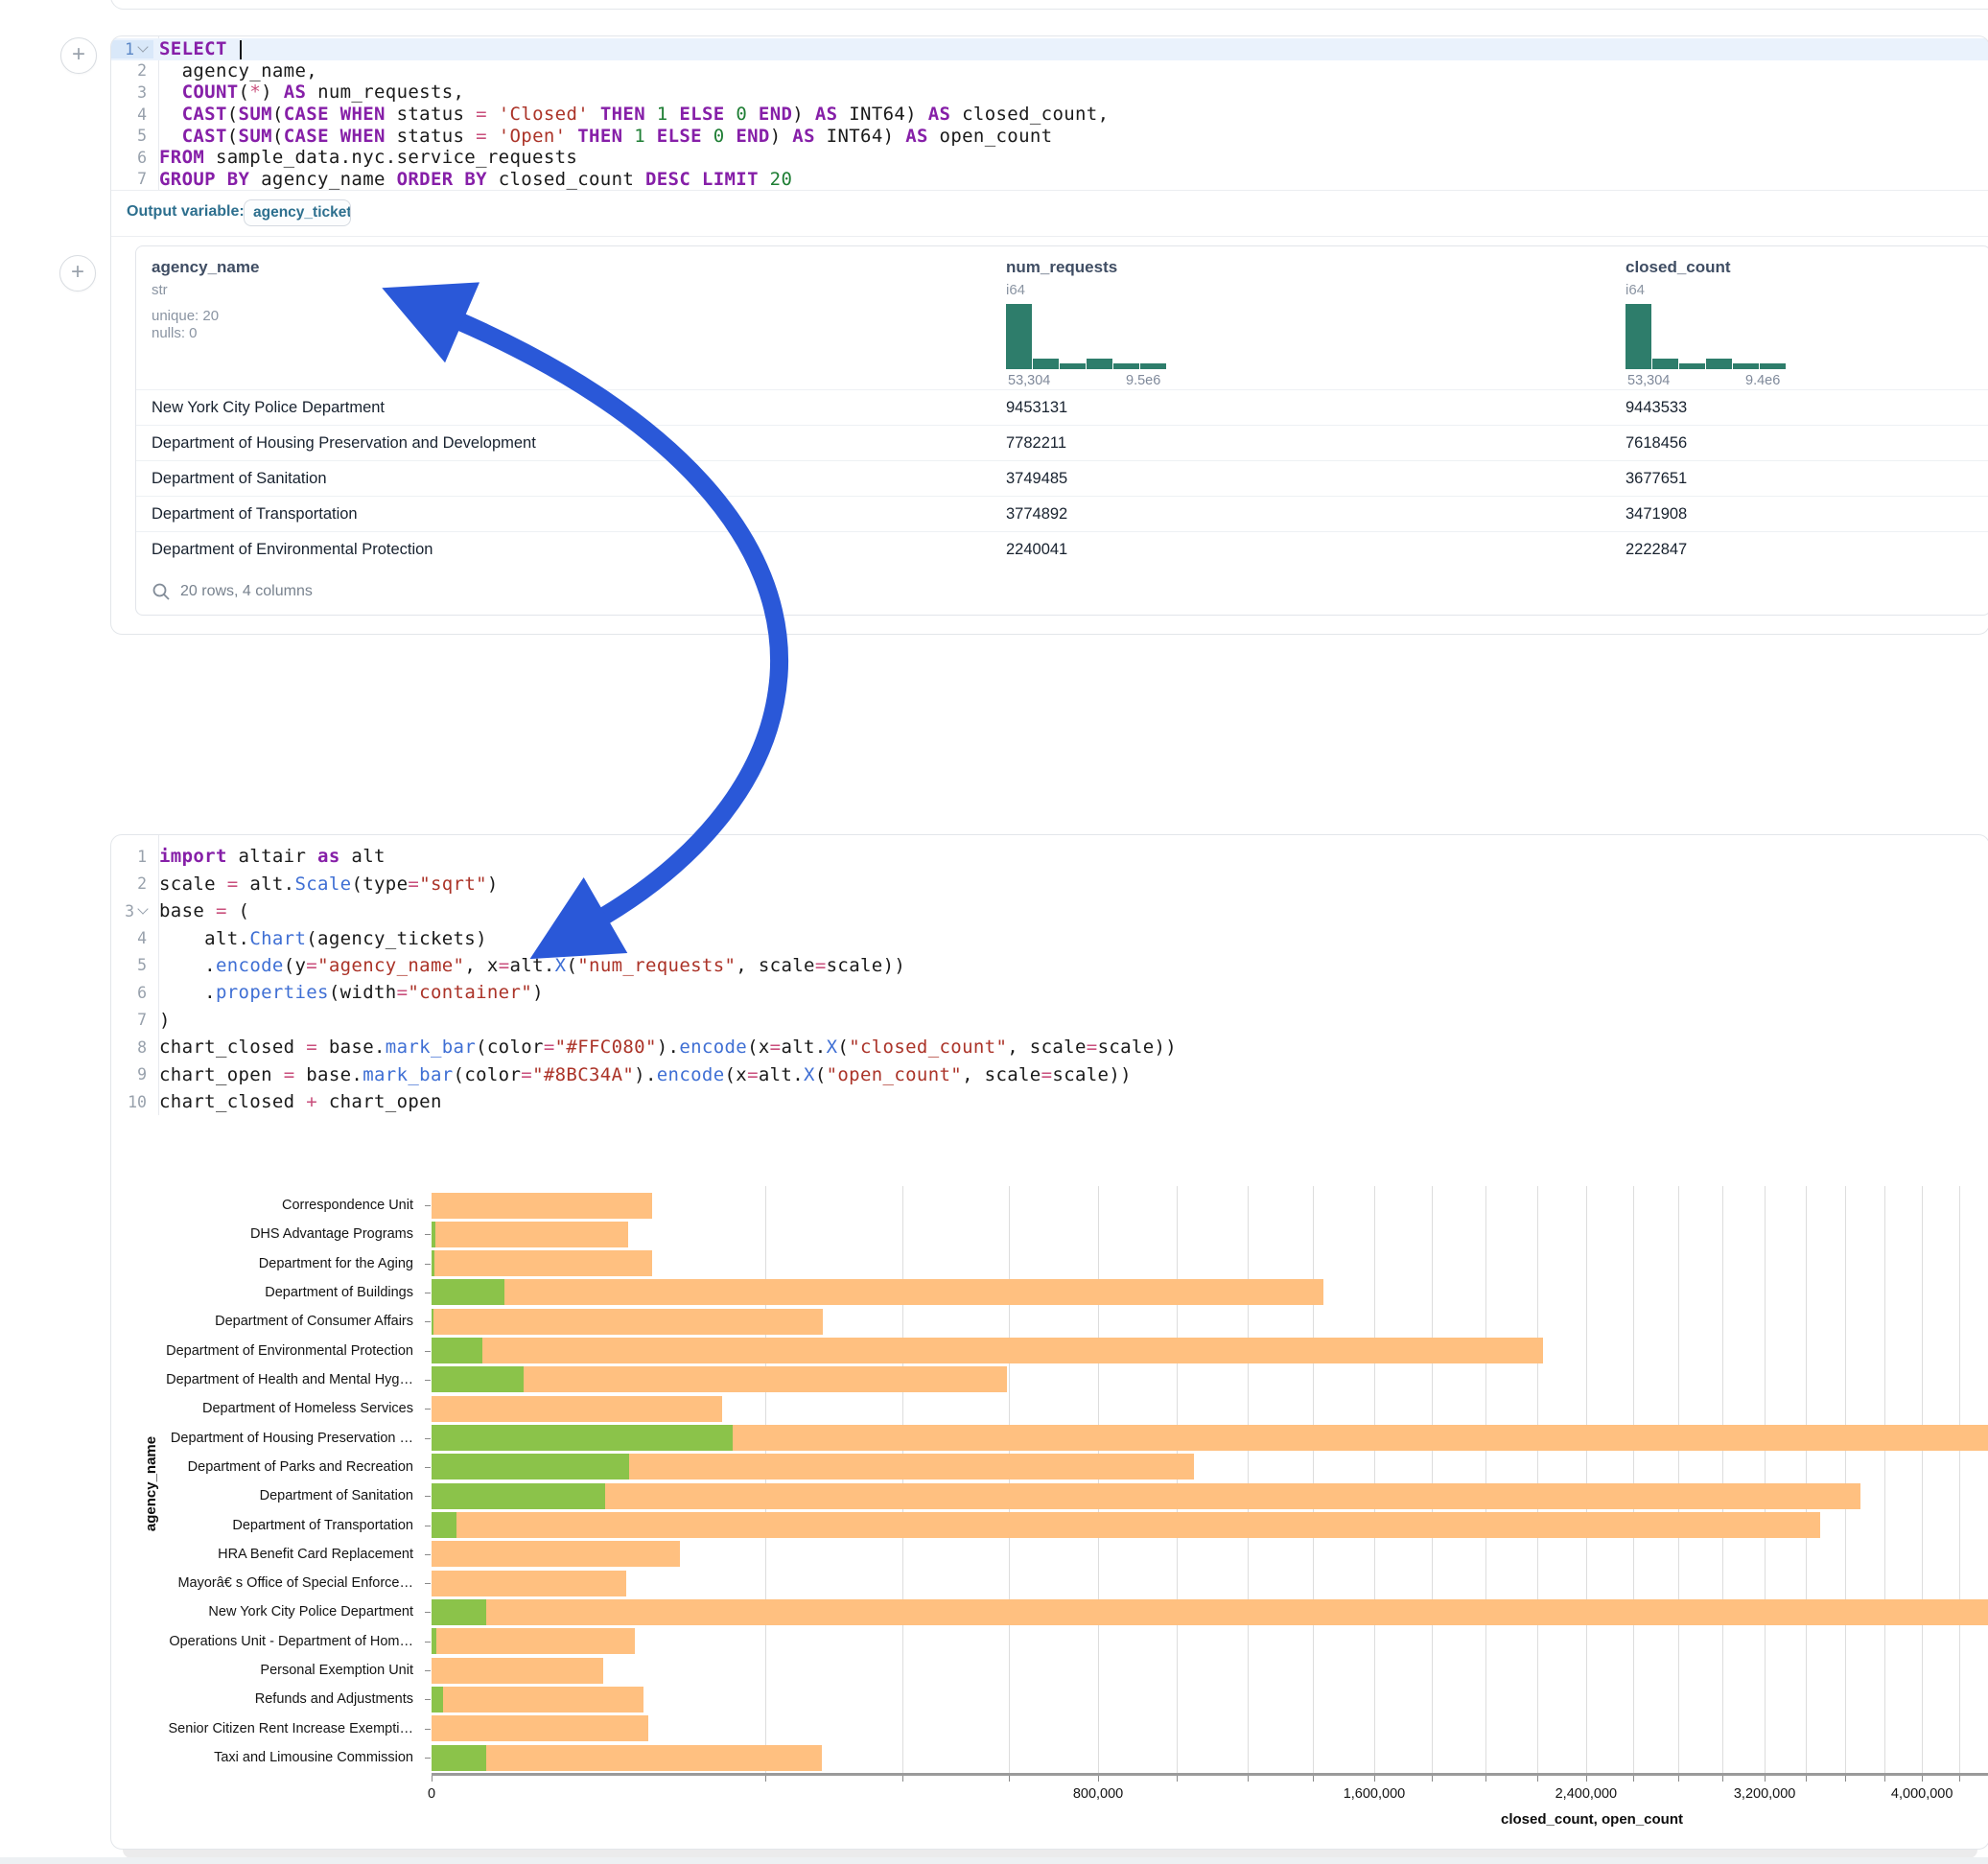 This screenshot has width=1988, height=1864. What do you see at coordinates (198, 48) in the screenshot?
I see `code-text: SELECT` at bounding box center [198, 48].